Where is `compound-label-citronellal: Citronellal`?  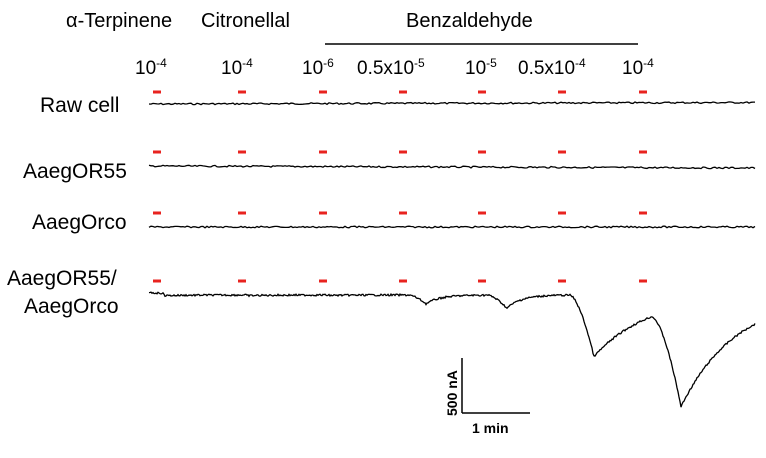 compound-label-citronellal: Citronellal is located at coordinates (245, 21).